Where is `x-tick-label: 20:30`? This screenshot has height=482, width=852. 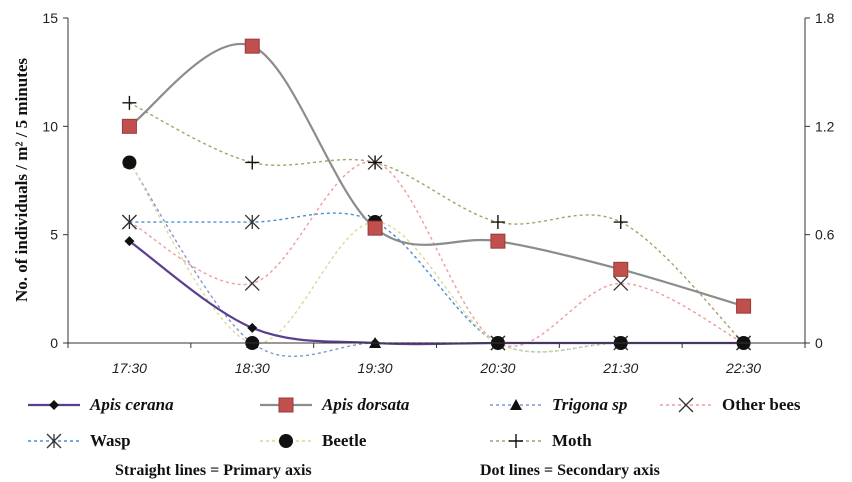
x-tick-label: 20:30 is located at coordinates (497, 368).